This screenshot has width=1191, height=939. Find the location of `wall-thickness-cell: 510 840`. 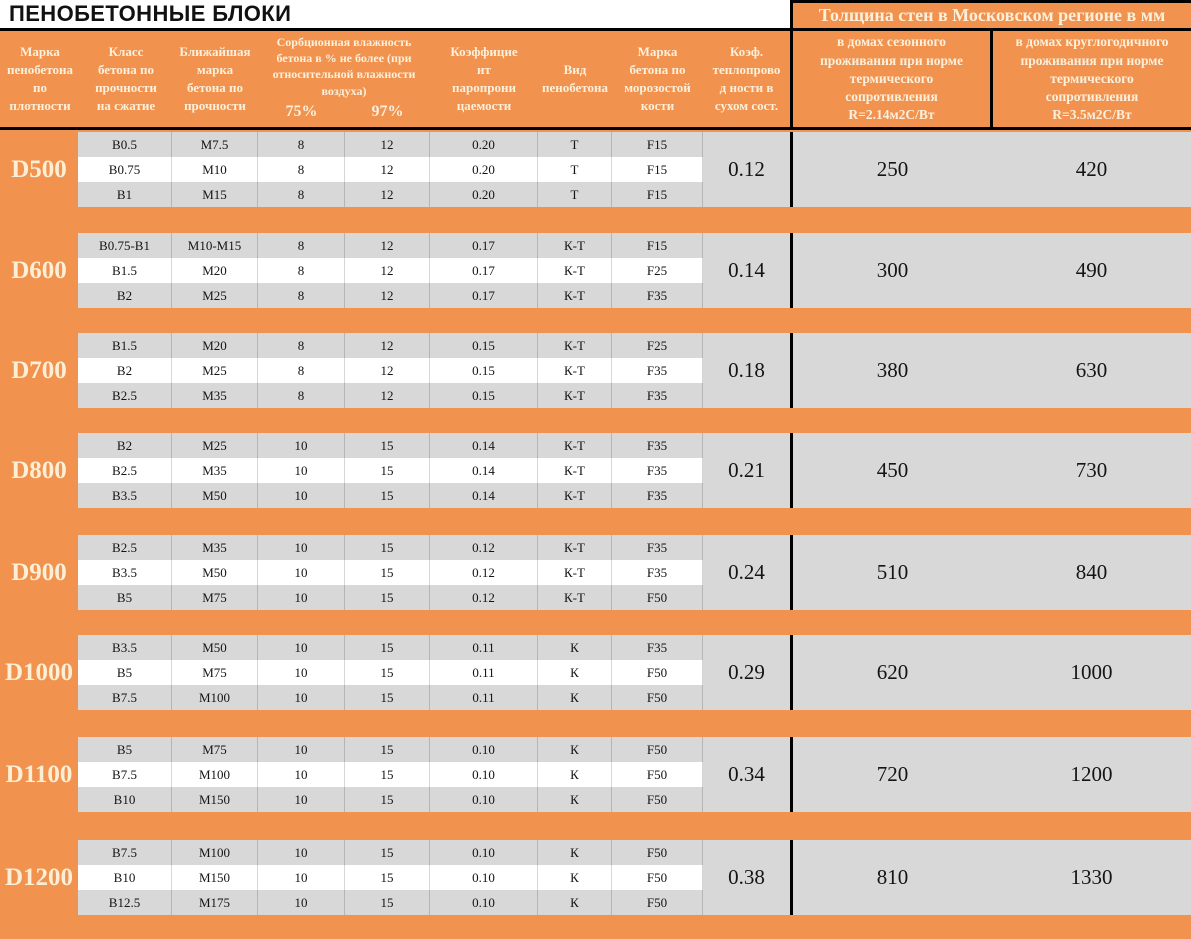

wall-thickness-cell: 510 840 is located at coordinates (990, 572).